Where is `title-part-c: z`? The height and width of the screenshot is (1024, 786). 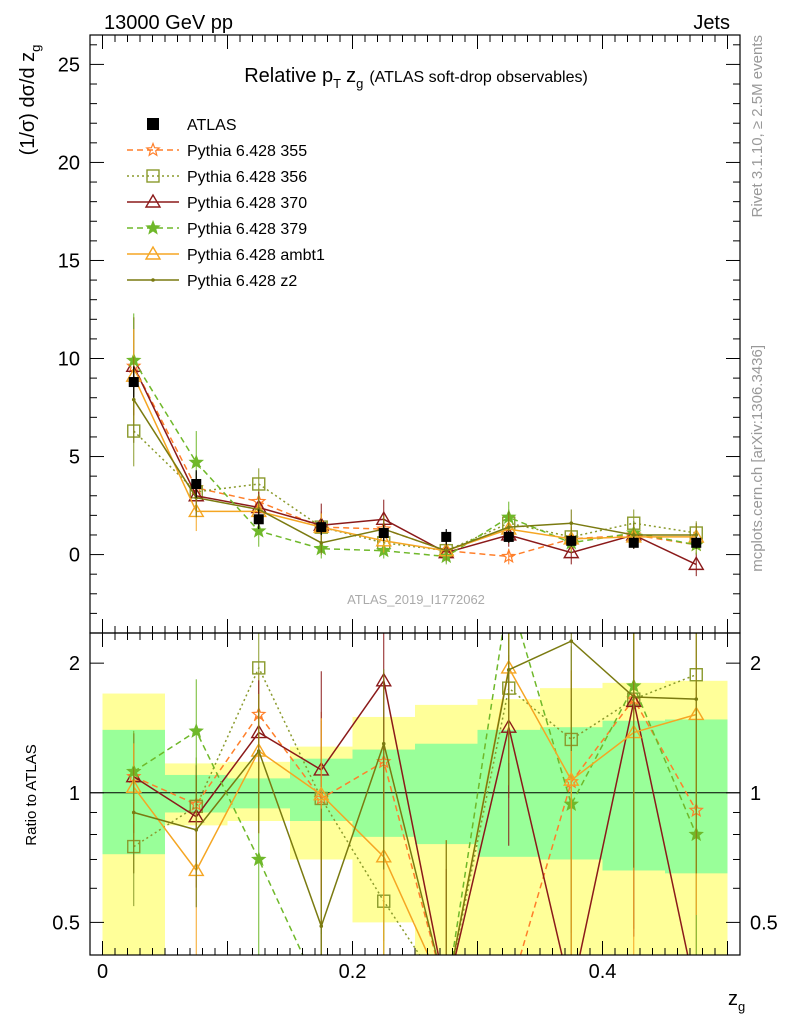 title-part-c: z is located at coordinates (351, 76).